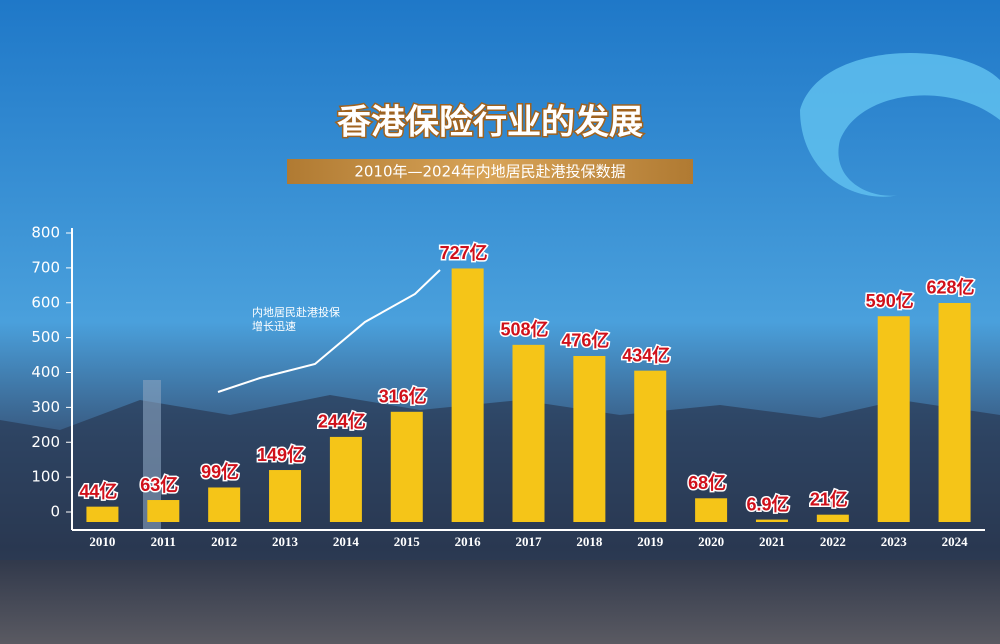 The height and width of the screenshot is (644, 1000). What do you see at coordinates (296, 312) in the screenshot?
I see `annotation: 内地居民赴港投保` at bounding box center [296, 312].